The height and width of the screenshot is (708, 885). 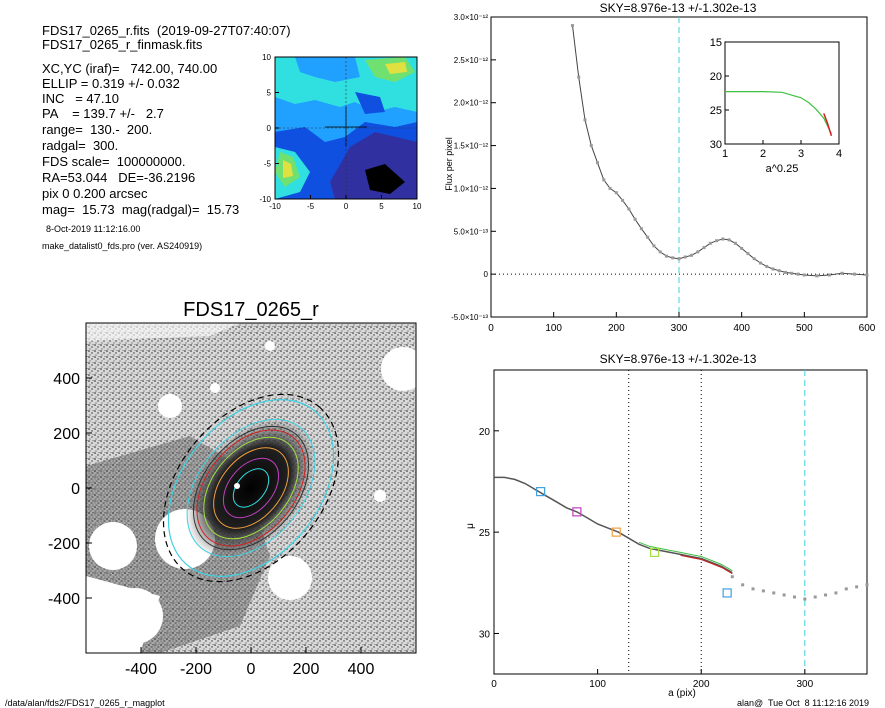 What do you see at coordinates (471, 60) in the screenshot?
I see `flux-y-tick-label: 2.5×10⁻¹²` at bounding box center [471, 60].